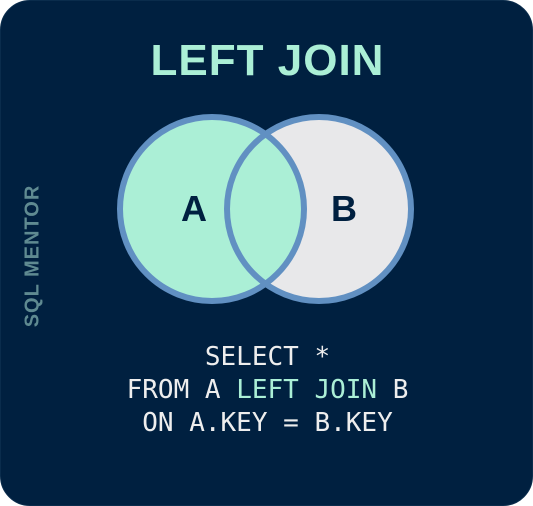 This screenshot has height=506, width=533. What do you see at coordinates (181, 390) in the screenshot?
I see `query-line-2-prefix: FROM A` at bounding box center [181, 390].